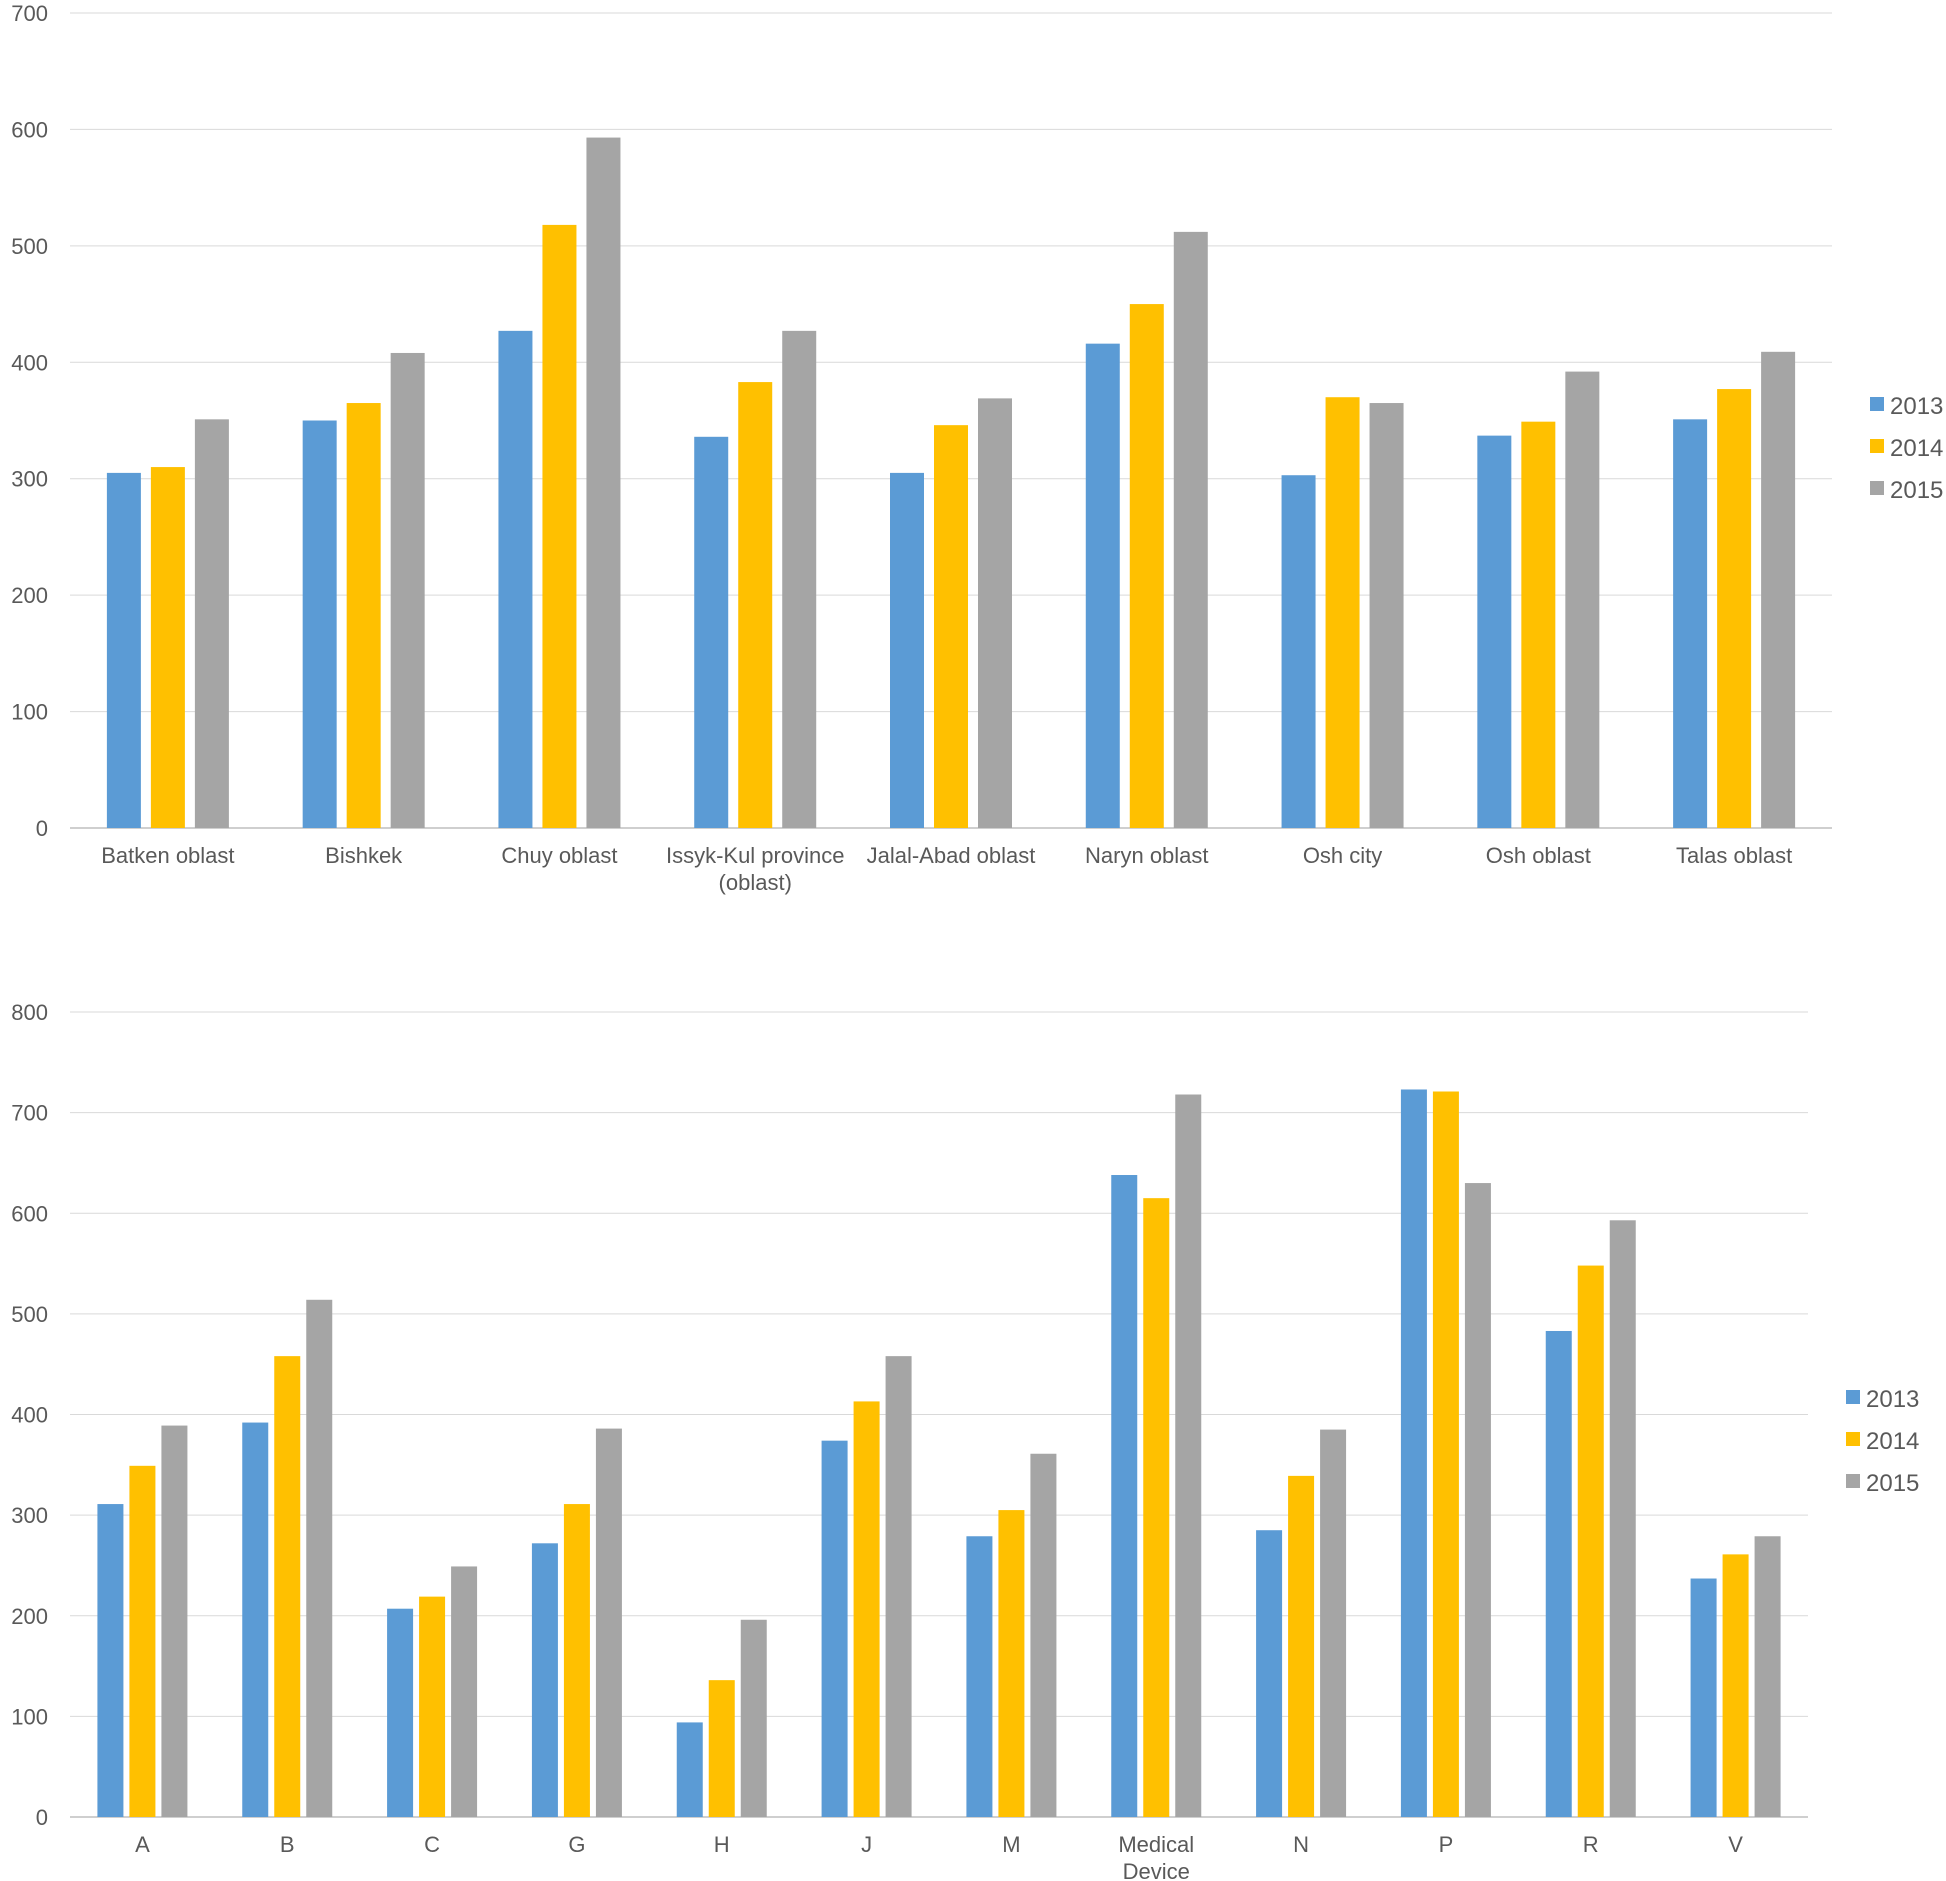 The width and height of the screenshot is (1946, 1881). I want to click on category-label: Talas oblast, so click(1734, 855).